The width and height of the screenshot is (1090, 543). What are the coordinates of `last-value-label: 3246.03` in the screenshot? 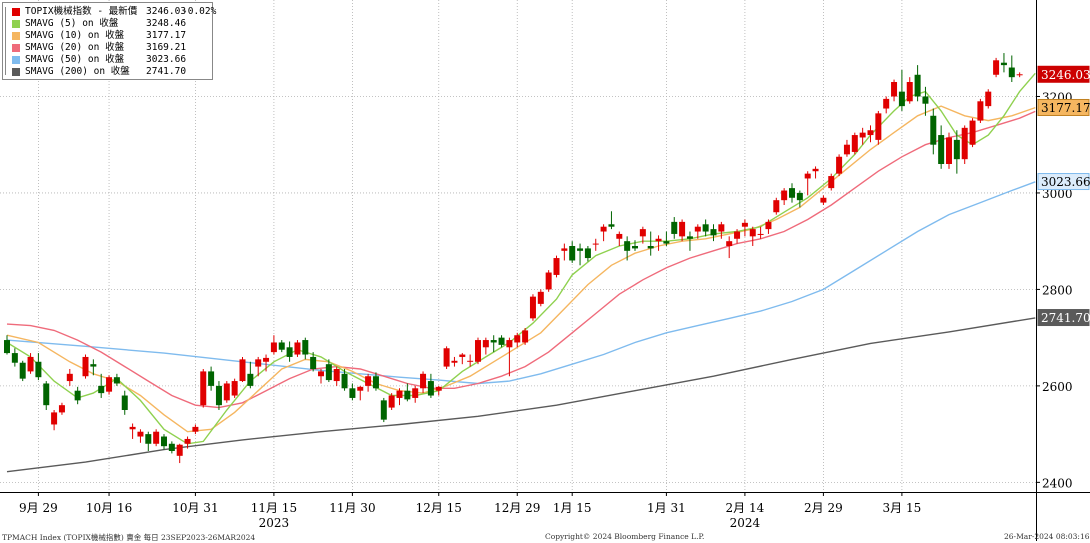 It's located at (1065, 75).